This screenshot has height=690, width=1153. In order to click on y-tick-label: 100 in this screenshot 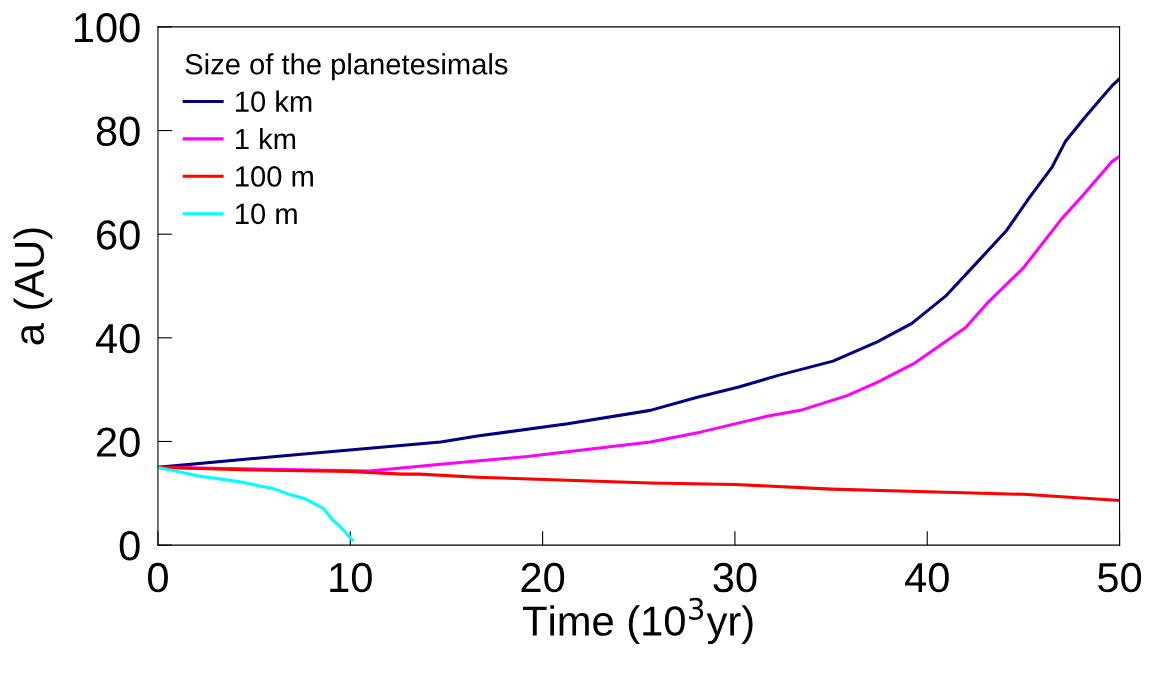, I will do `click(107, 27)`.